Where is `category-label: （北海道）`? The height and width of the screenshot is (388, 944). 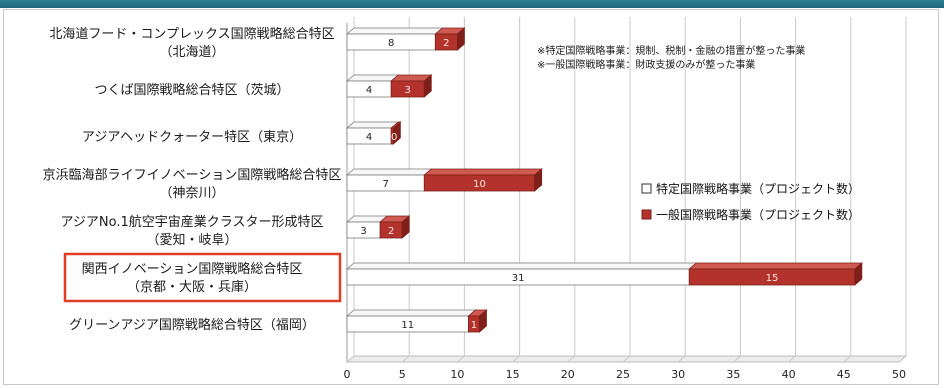
category-label: （北海道） is located at coordinates (191, 52).